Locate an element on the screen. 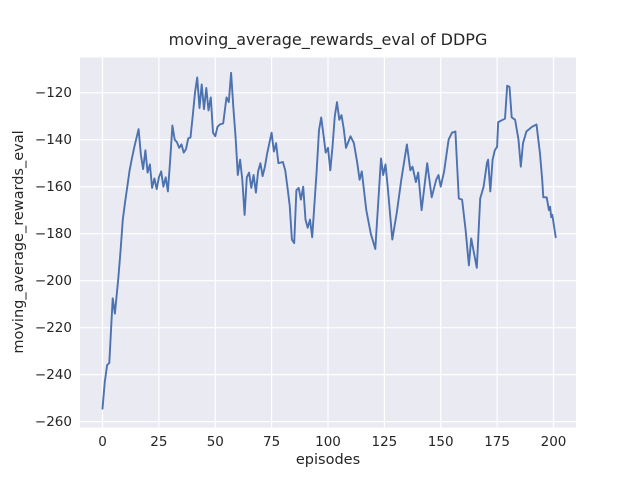 The height and width of the screenshot is (480, 640). y-tick-labels: −120 −140 −160 −180 −200 −220 −240 −260 is located at coordinates (36, 240).